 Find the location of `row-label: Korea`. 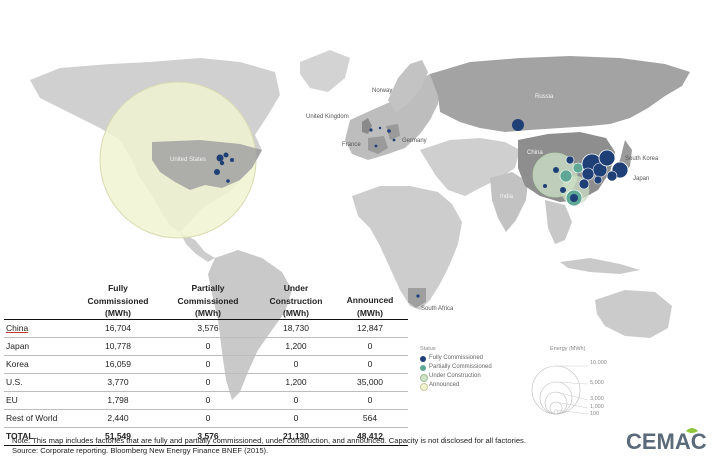

row-label: Korea is located at coordinates (17, 364).